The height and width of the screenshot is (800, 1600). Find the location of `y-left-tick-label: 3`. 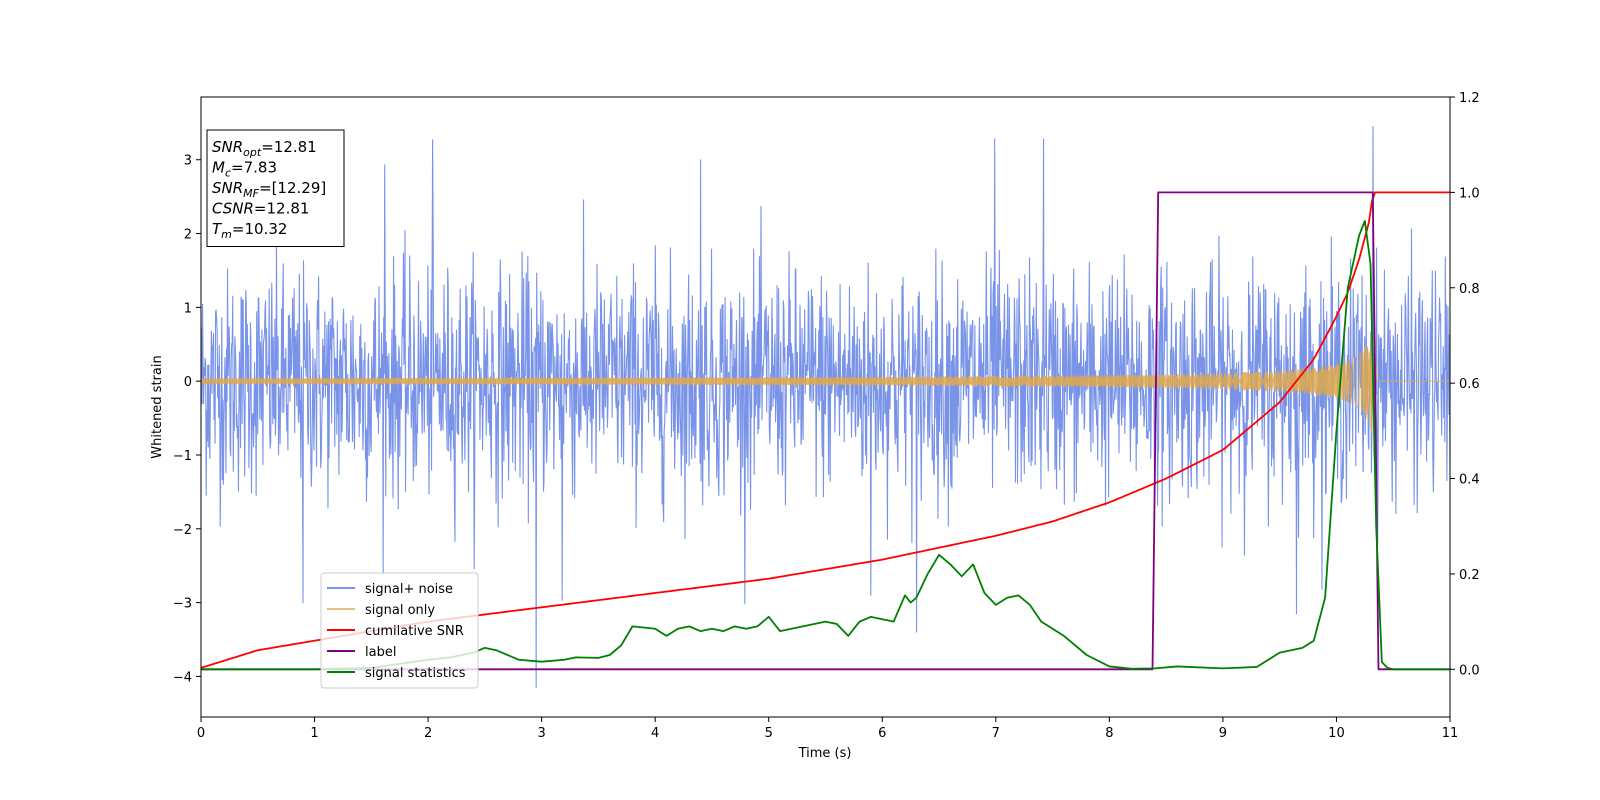

y-left-tick-label: 3 is located at coordinates (188, 161).